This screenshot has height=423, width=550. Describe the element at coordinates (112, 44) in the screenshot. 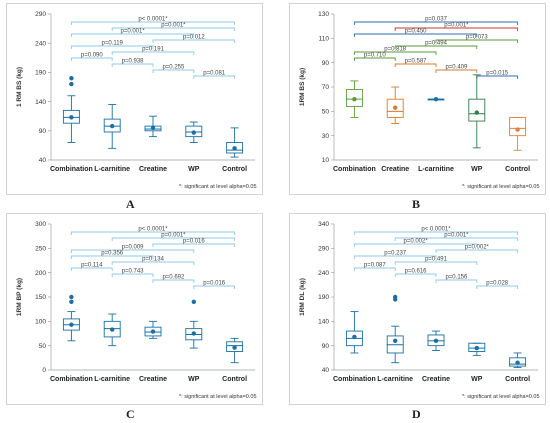

I see `p-value-label: p=0.119` at that location.